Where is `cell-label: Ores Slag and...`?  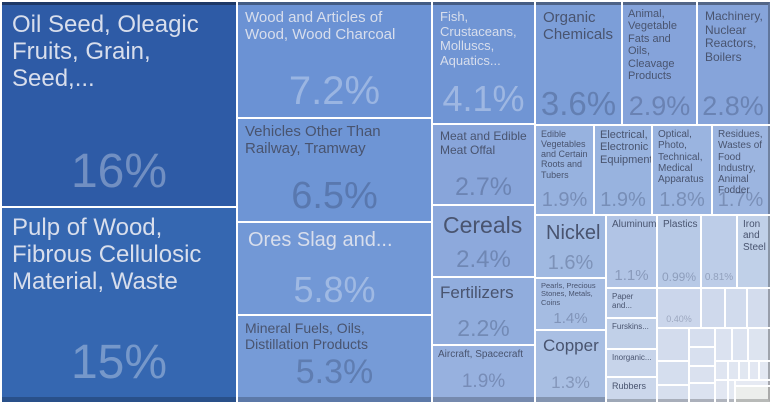
cell-label: Ores Slag and... is located at coordinates (320, 240).